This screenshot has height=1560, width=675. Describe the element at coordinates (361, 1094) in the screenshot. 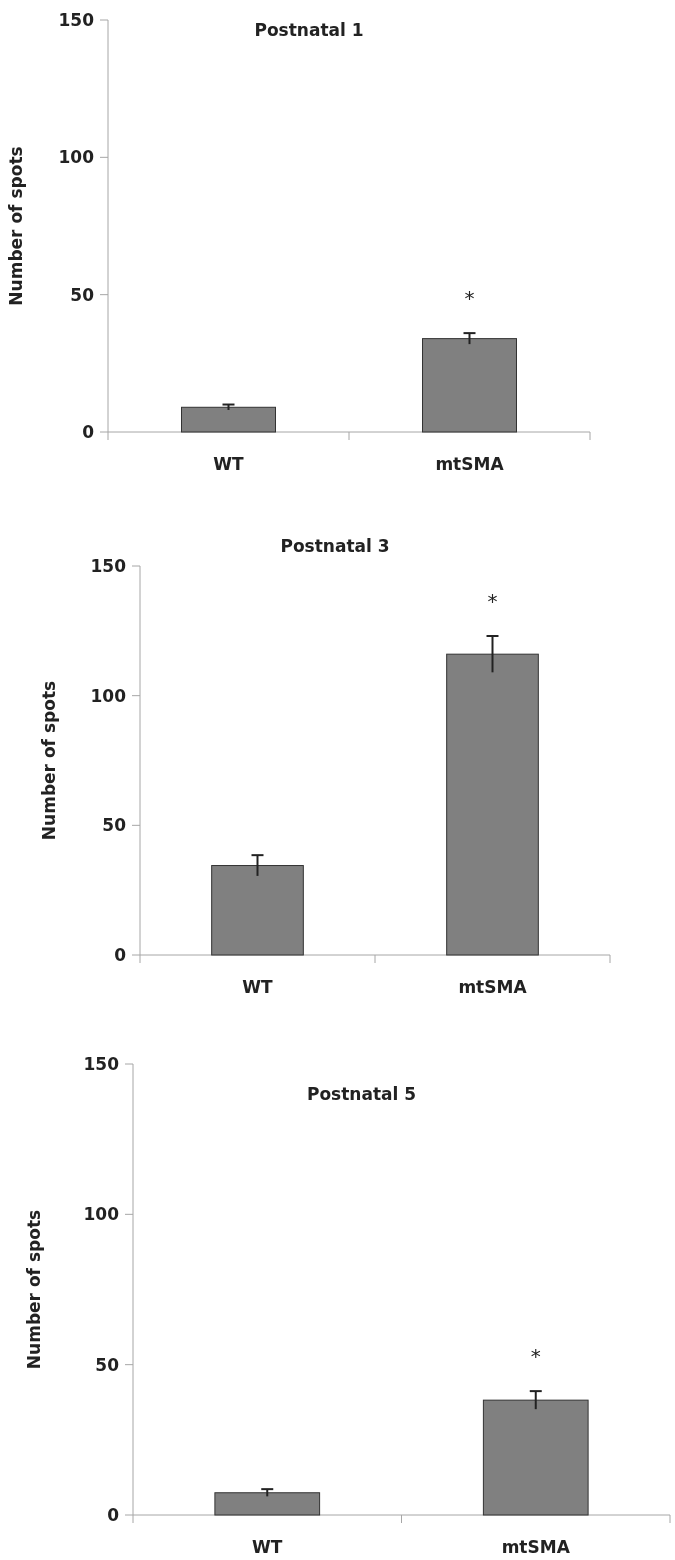

I see `text: Postnatal 5` at that location.